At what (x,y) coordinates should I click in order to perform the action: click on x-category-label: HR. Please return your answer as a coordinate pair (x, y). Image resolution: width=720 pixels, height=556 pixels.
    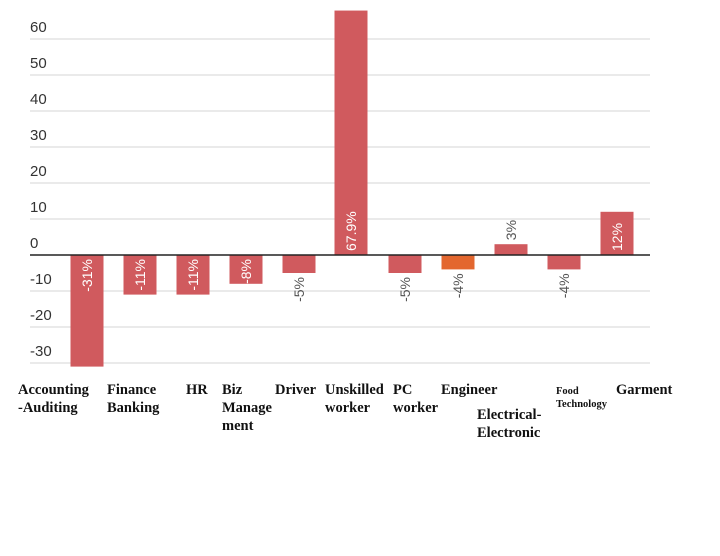
    Looking at the image, I should click on (197, 390).